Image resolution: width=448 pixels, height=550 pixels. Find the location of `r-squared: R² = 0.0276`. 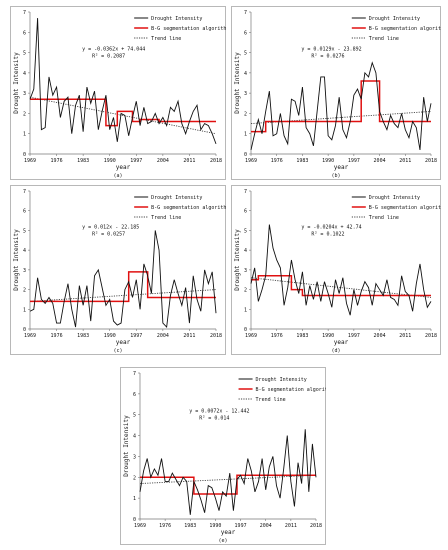

r-squared: R² = 0.0276 is located at coordinates (327, 56).